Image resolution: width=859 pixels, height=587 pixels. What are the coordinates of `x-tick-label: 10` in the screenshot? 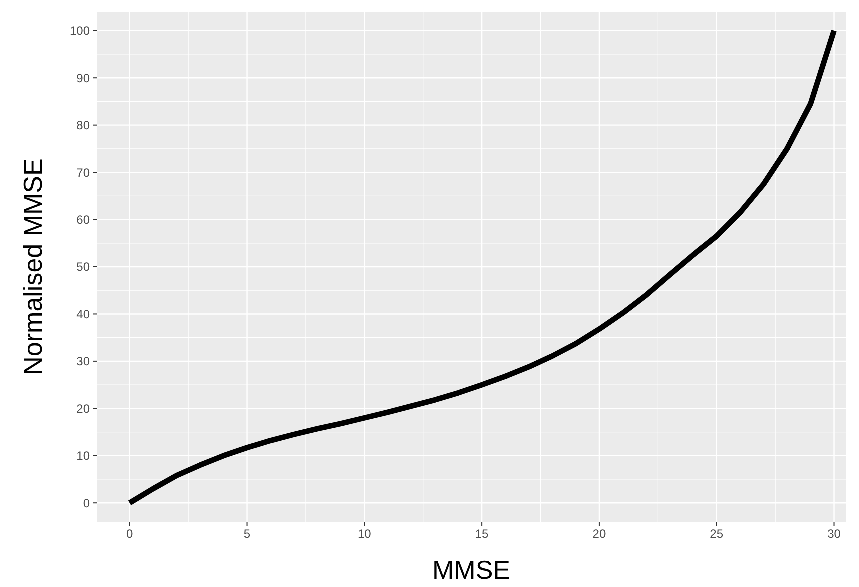 It's located at (365, 534).